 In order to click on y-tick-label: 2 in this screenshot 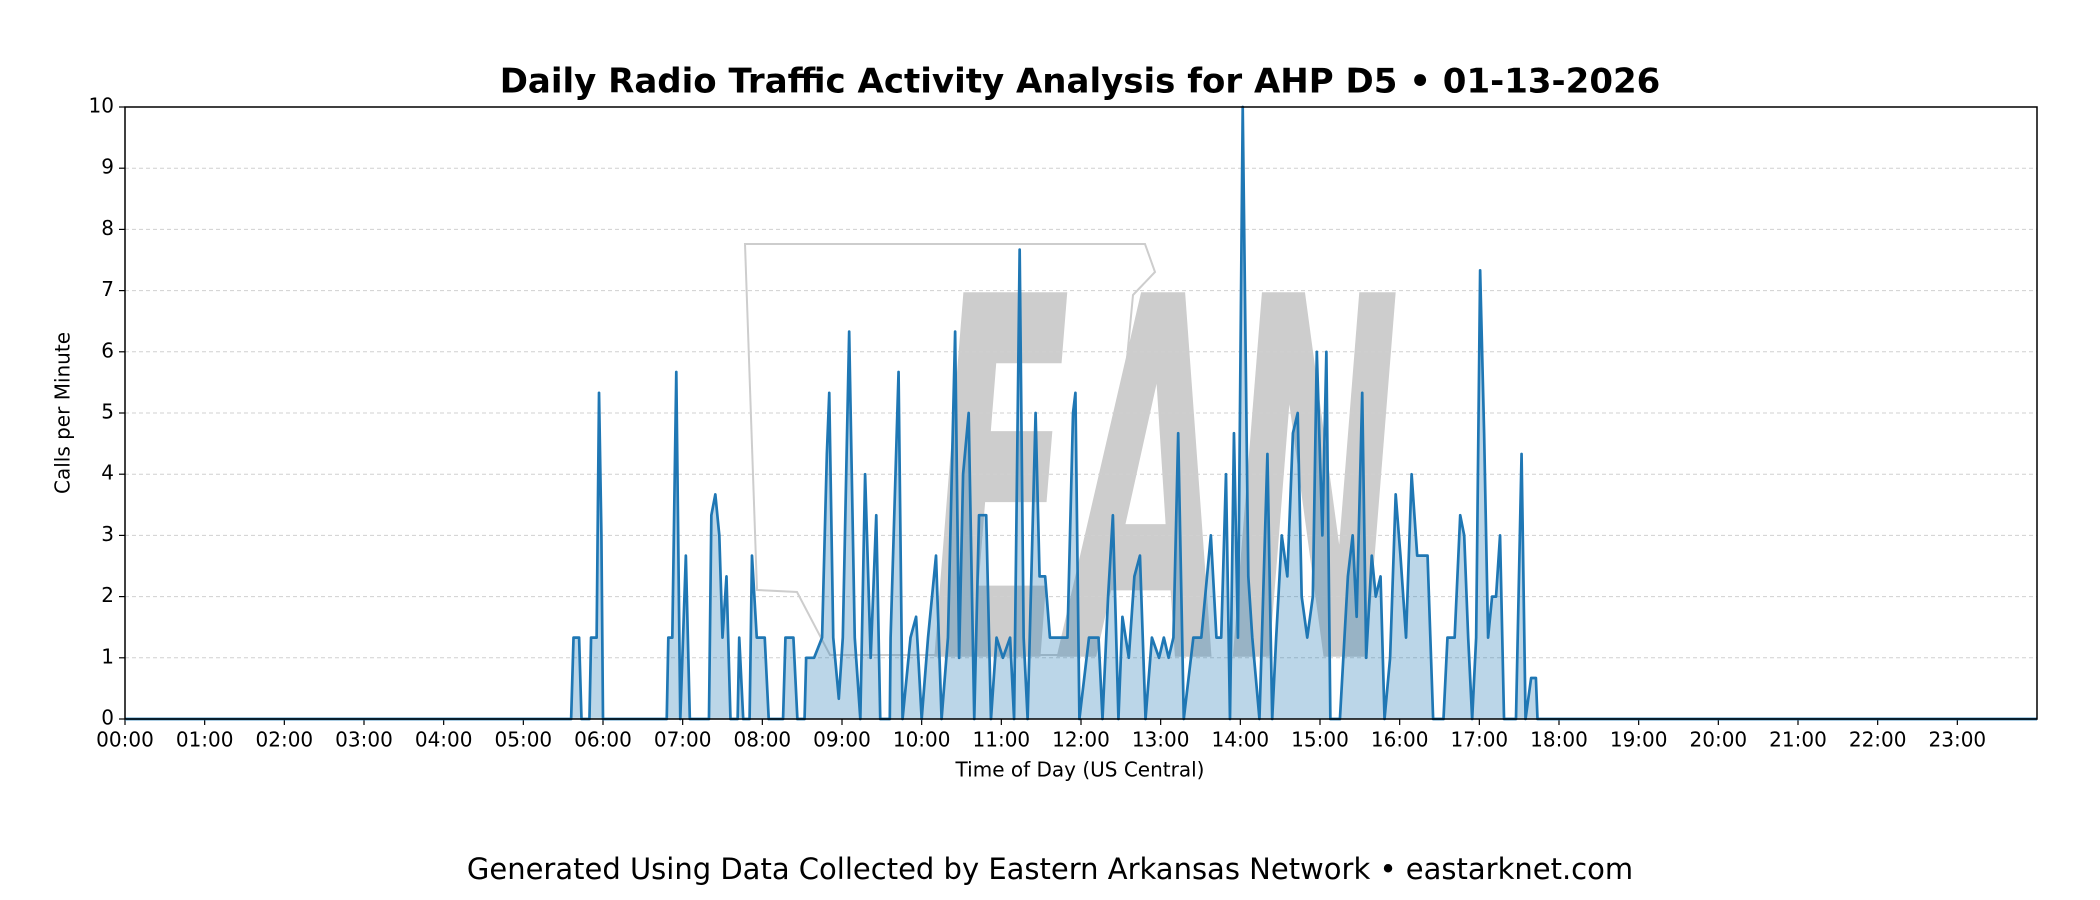, I will do `click(107, 595)`.